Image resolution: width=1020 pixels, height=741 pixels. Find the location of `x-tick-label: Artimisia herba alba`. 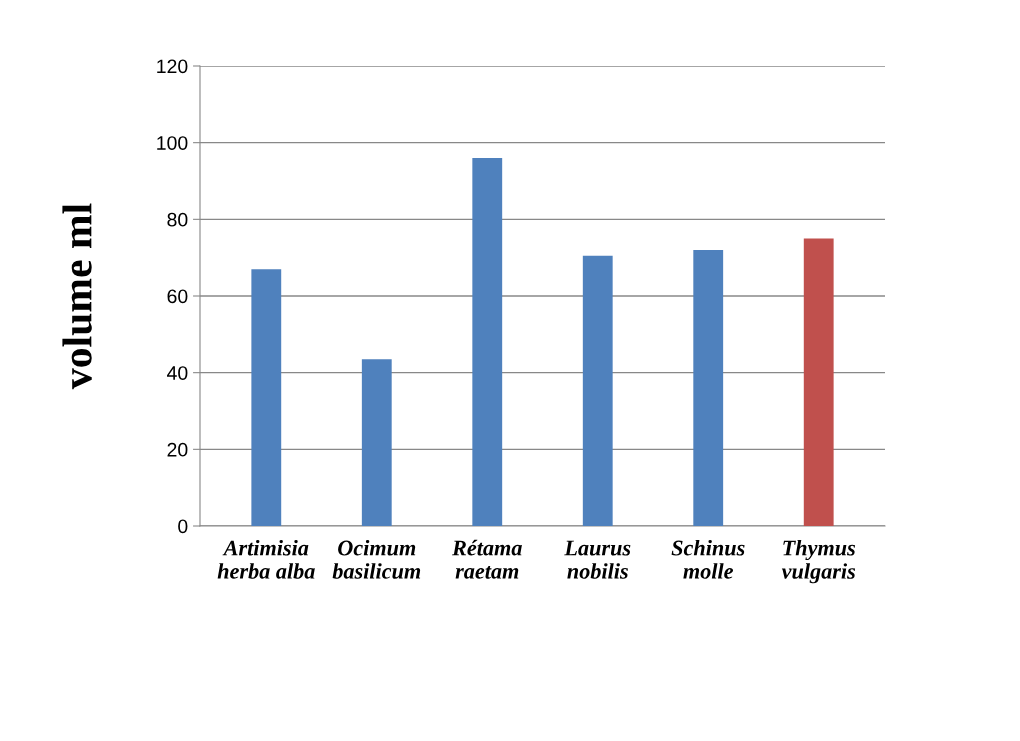

x-tick-label: Artimisia herba alba is located at coordinates (266, 559).